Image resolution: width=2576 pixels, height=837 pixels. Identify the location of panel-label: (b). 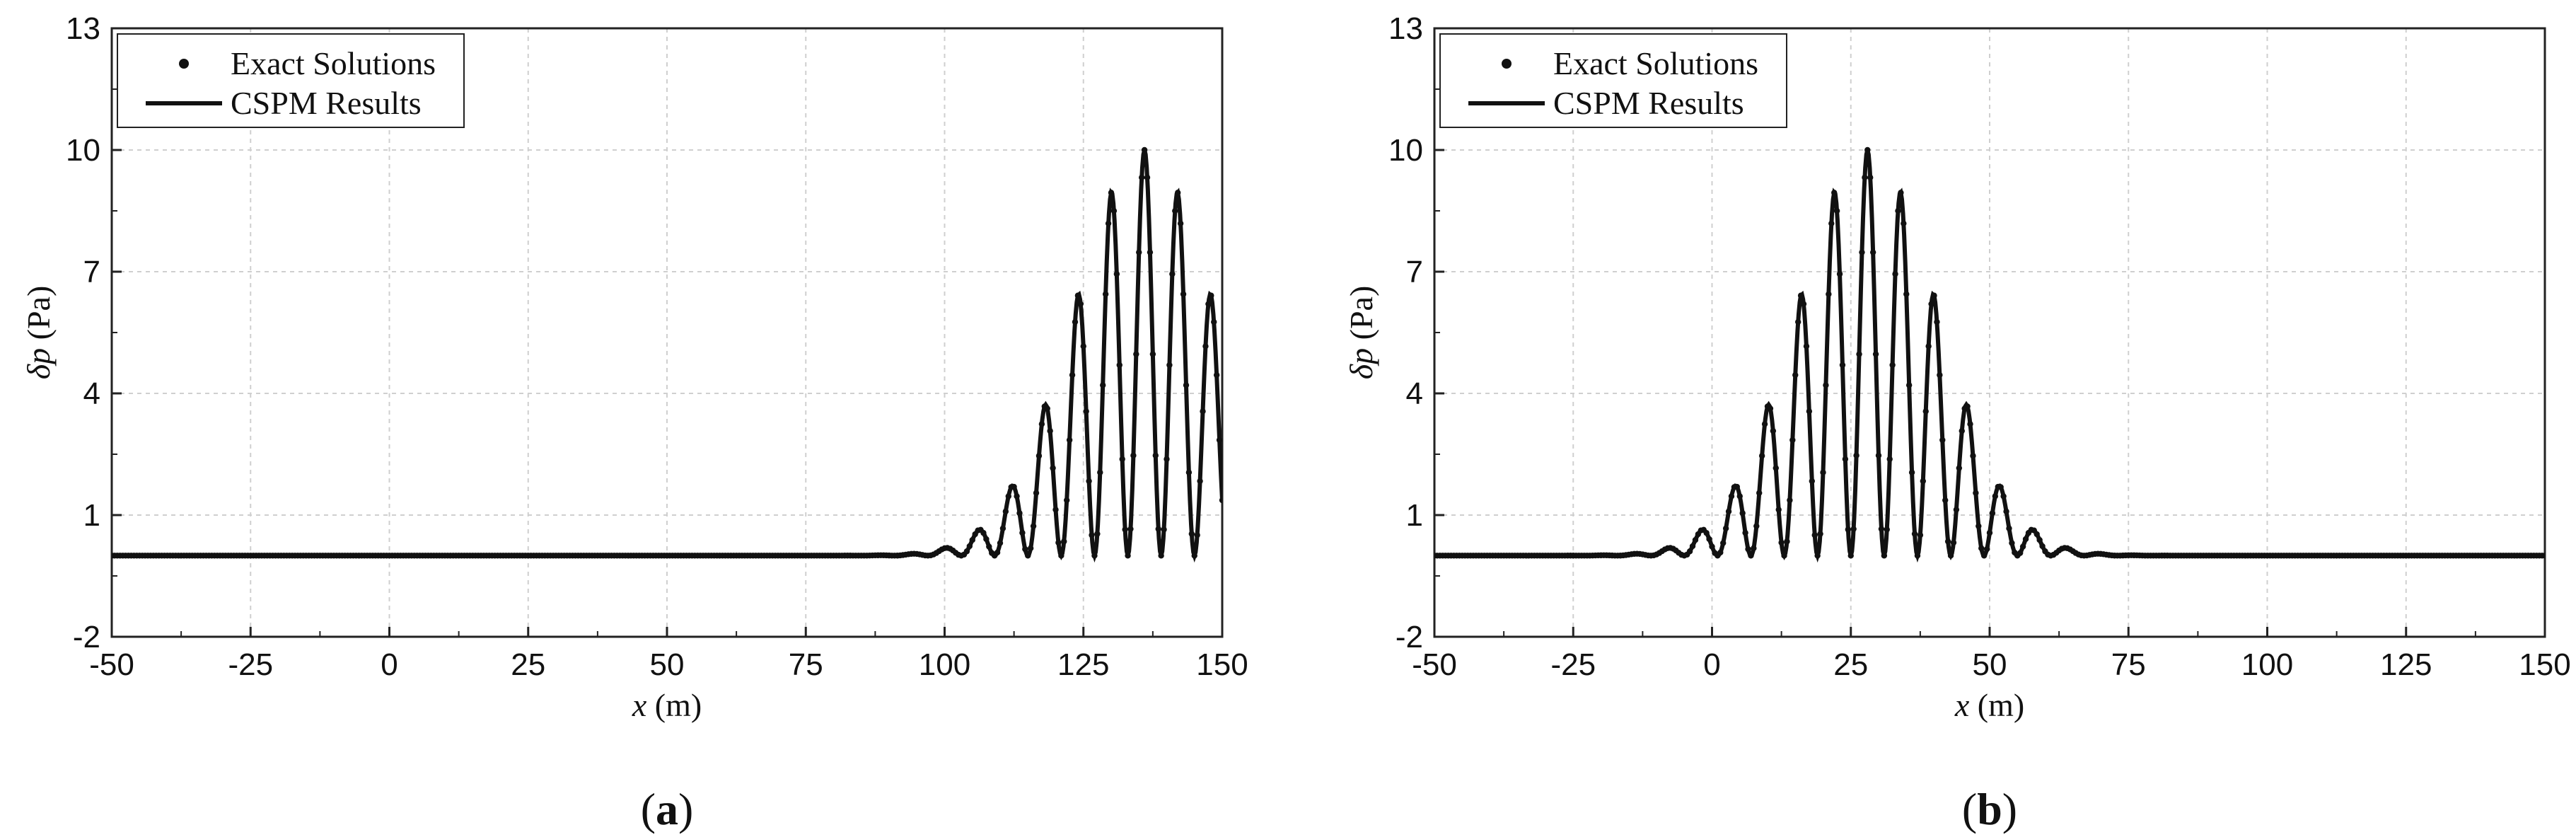
(1989, 809).